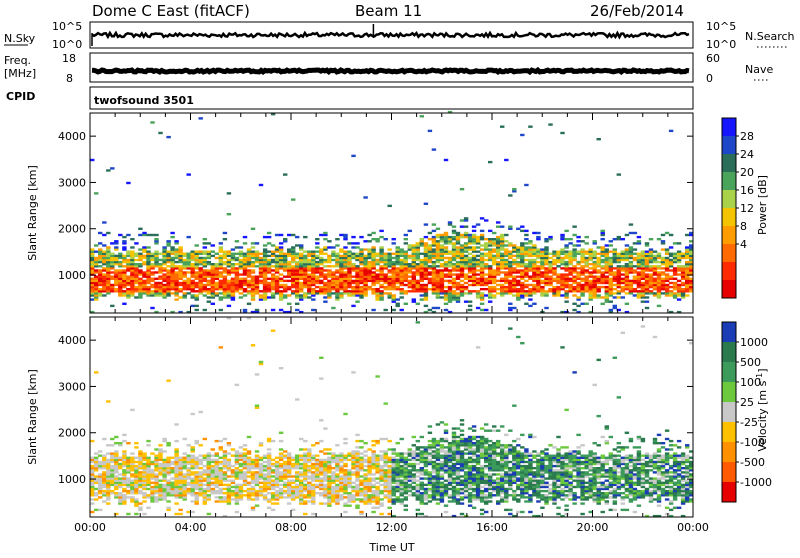 Image resolution: width=800 pixels, height=558 pixels. What do you see at coordinates (390, 71) in the screenshot?
I see `freq-trace` at bounding box center [390, 71].